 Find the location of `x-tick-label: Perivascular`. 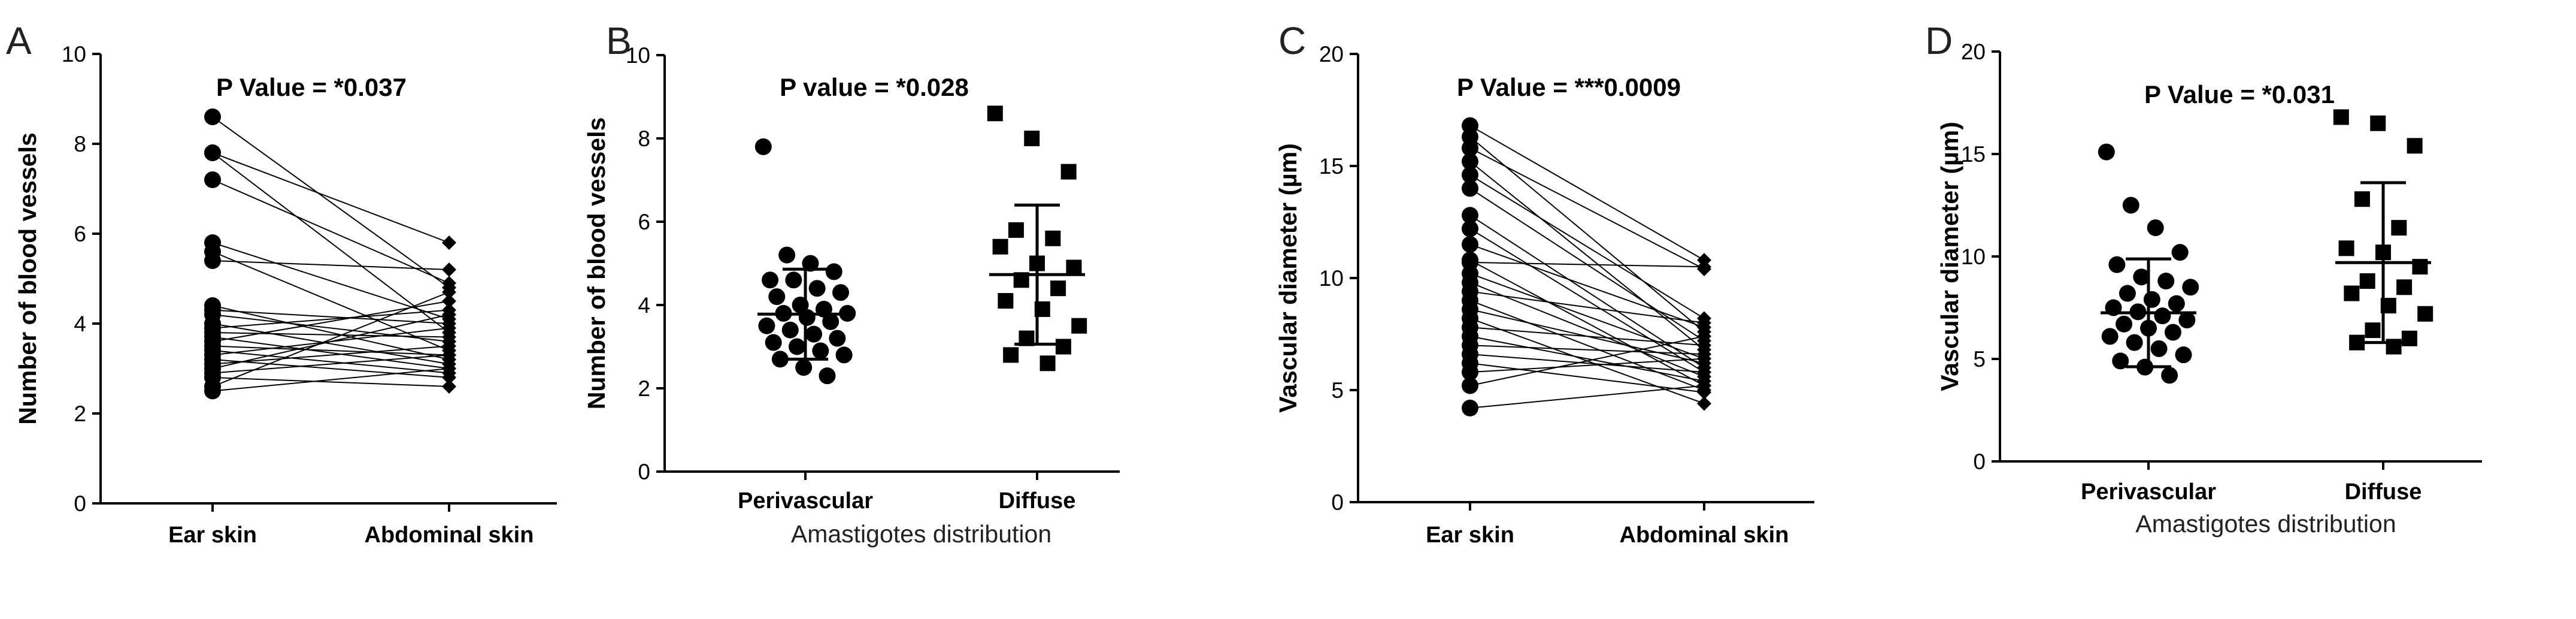

x-tick-label: Perivascular is located at coordinates (2148, 492).